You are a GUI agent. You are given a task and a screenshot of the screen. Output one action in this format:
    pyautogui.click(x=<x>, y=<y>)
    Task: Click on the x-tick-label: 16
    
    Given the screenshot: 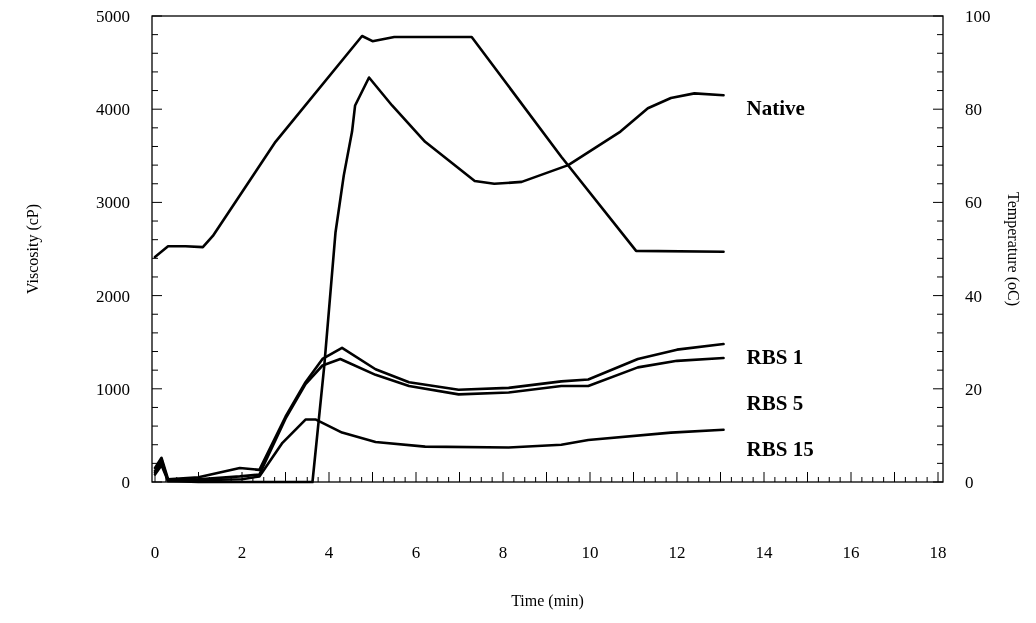 What is the action you would take?
    pyautogui.click(x=851, y=552)
    